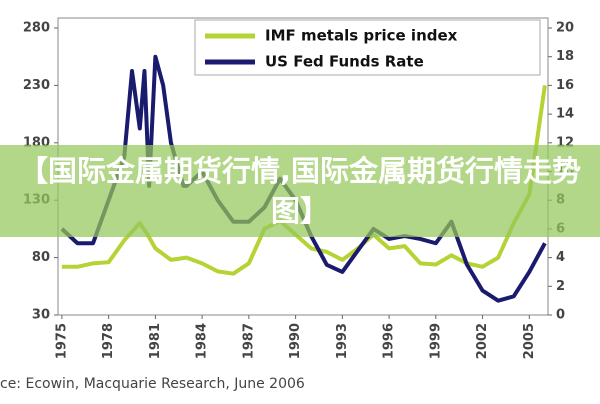 This screenshot has width=600, height=404. I want to click on x-tick-label: 1987, so click(248, 341).